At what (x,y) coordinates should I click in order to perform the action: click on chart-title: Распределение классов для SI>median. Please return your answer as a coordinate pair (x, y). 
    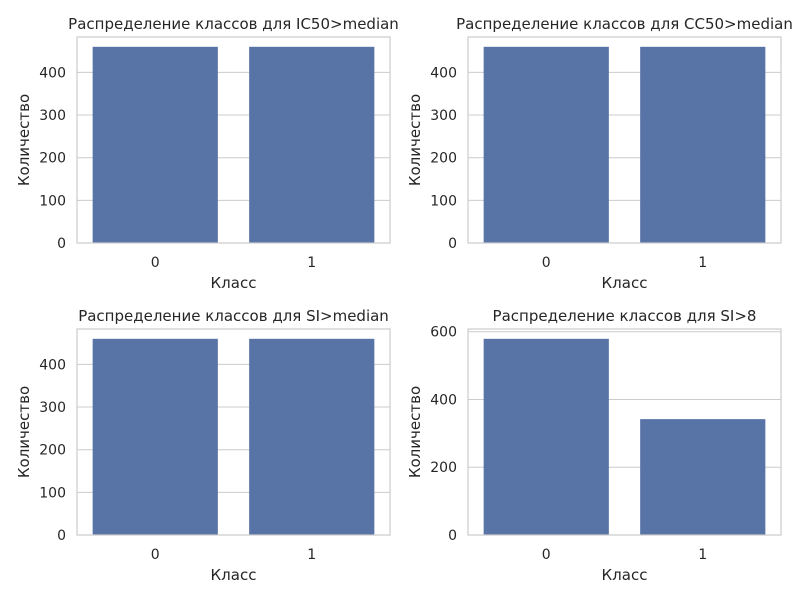
    Looking at the image, I should click on (233, 316).